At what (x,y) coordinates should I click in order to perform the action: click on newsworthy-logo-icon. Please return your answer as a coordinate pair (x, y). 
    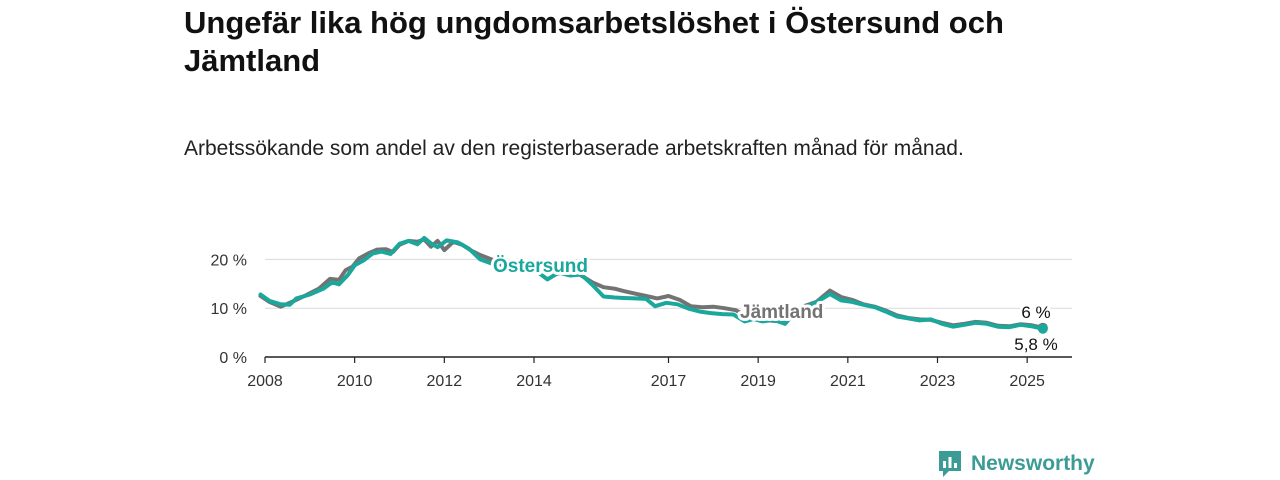
    Looking at the image, I should click on (950, 464).